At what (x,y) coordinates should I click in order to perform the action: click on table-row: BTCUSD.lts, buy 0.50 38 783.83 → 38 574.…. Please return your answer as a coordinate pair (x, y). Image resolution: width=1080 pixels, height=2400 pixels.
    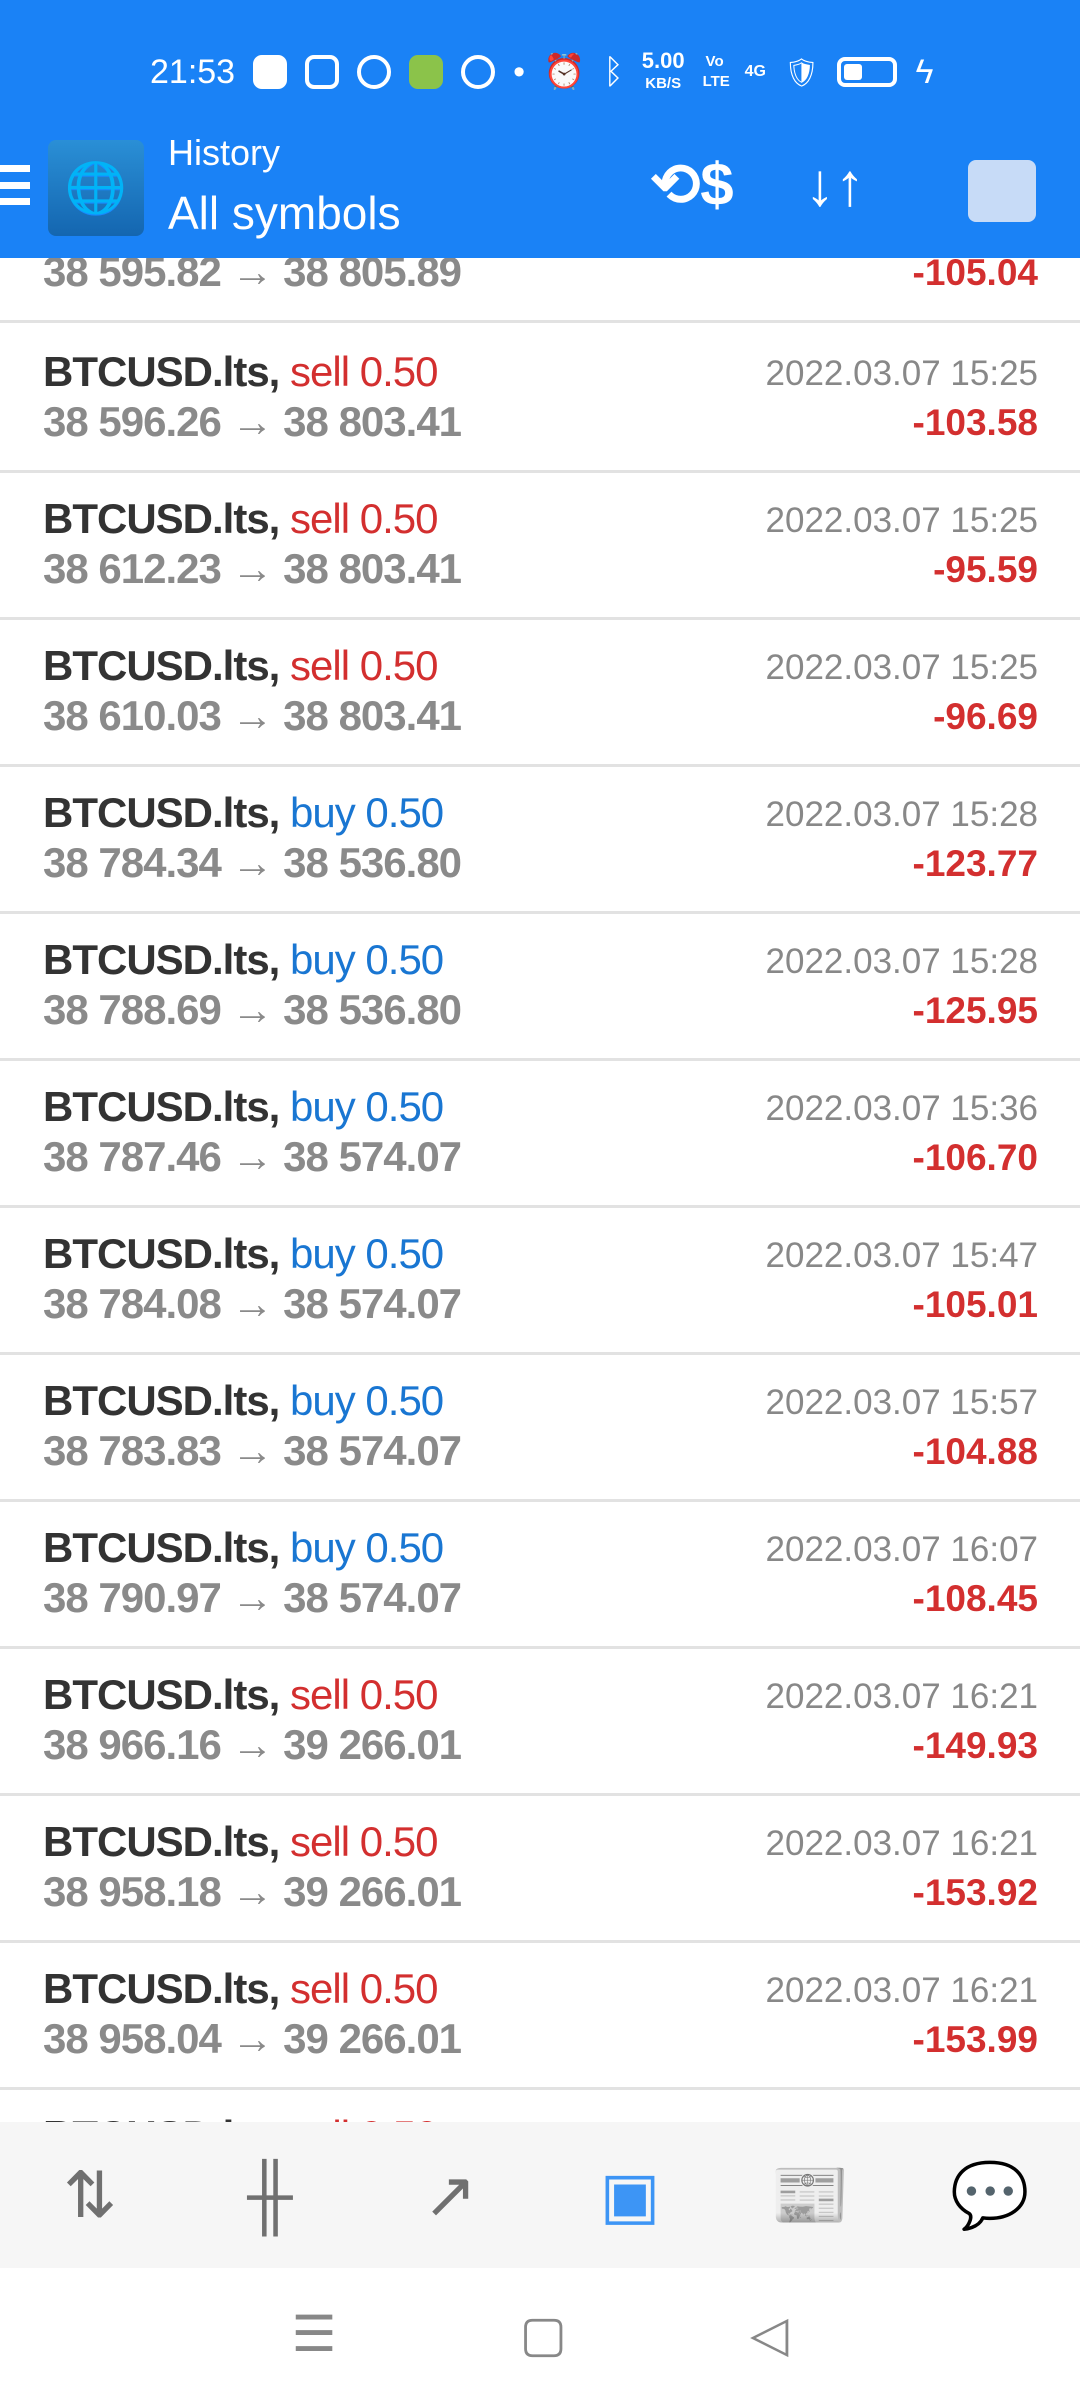
    Looking at the image, I should click on (540, 1428).